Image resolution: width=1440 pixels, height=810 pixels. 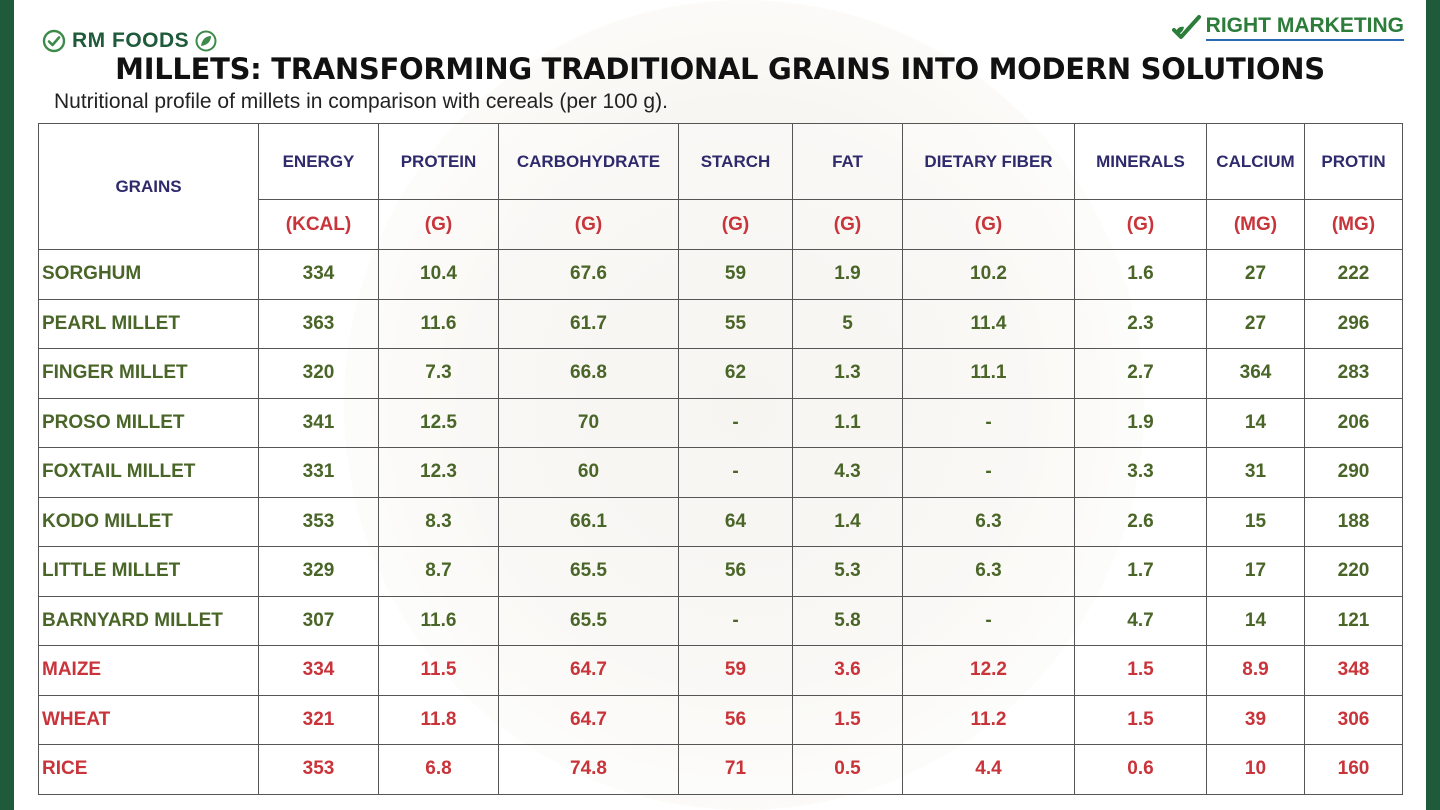 I want to click on value-cell: 5, so click(x=847, y=323).